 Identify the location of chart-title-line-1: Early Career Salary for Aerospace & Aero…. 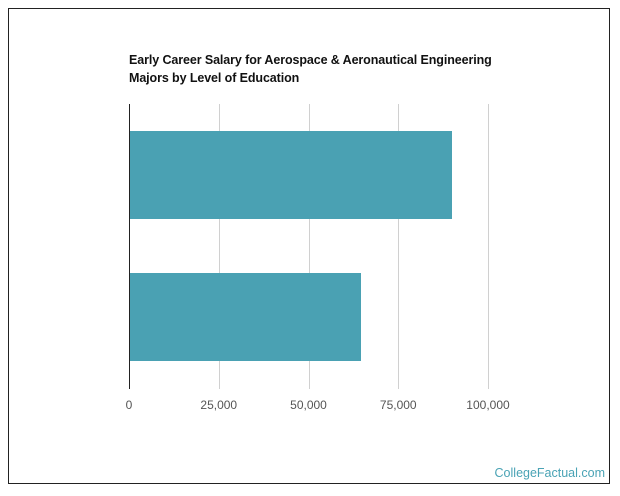
(310, 60).